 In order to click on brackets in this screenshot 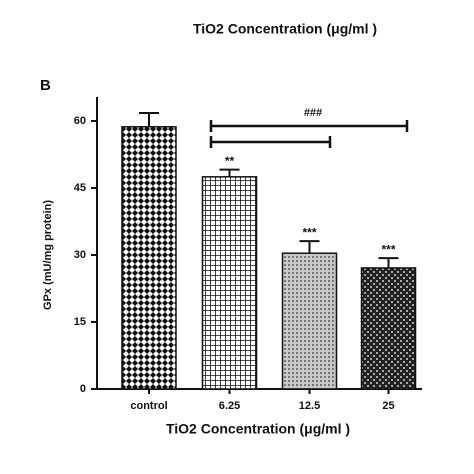, I will do `click(309, 134)`.